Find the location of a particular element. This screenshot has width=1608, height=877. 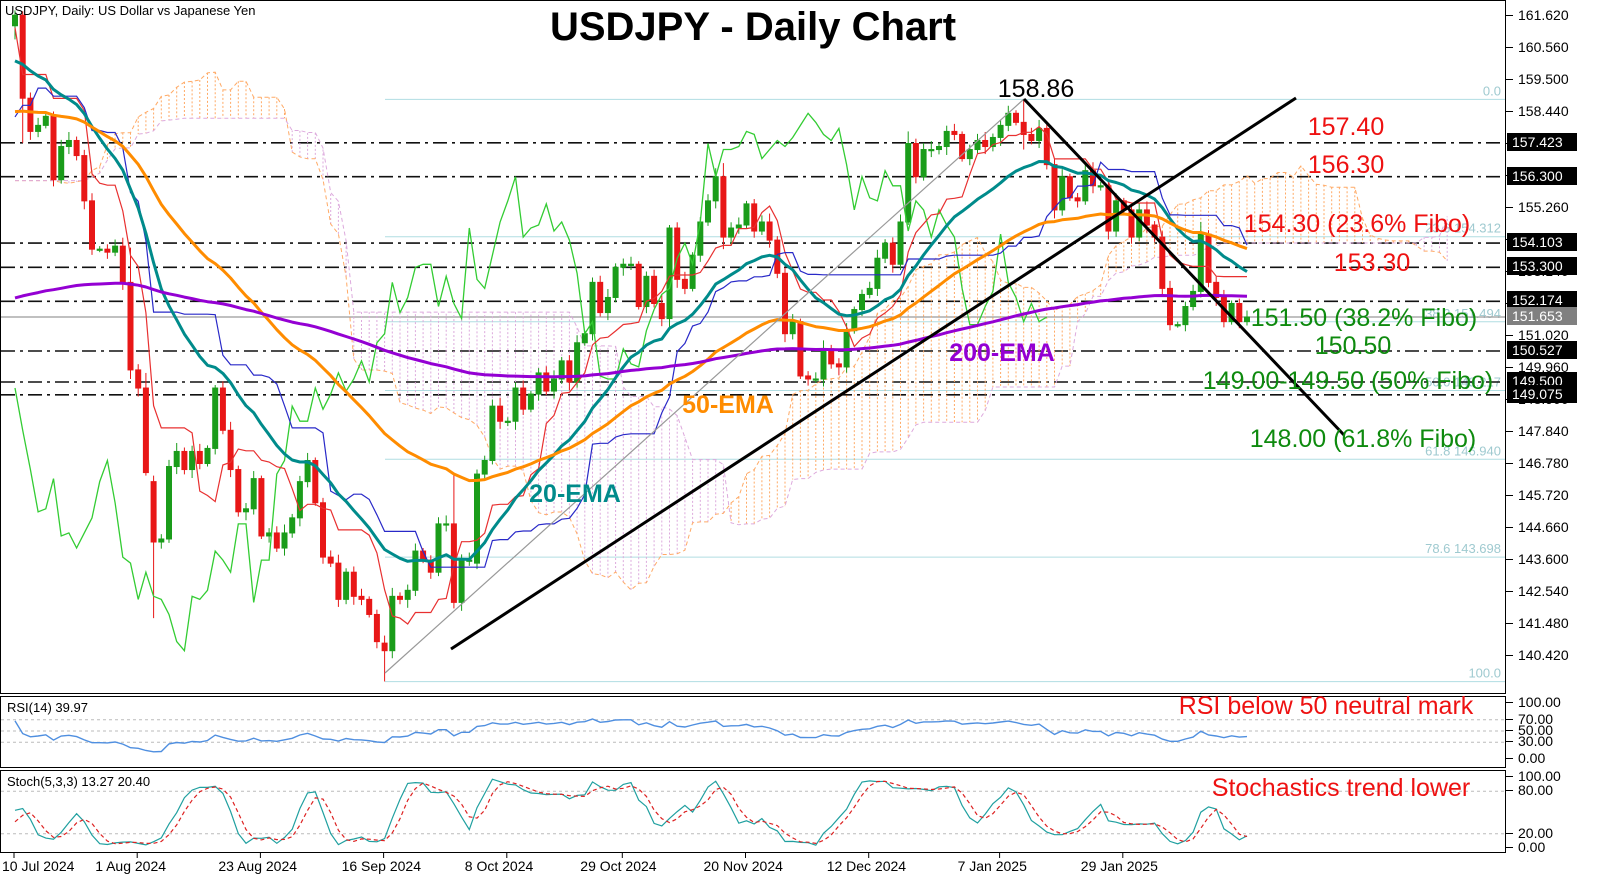

rsi-indicator-label: RSI(14) 39.97 is located at coordinates (47, 707).